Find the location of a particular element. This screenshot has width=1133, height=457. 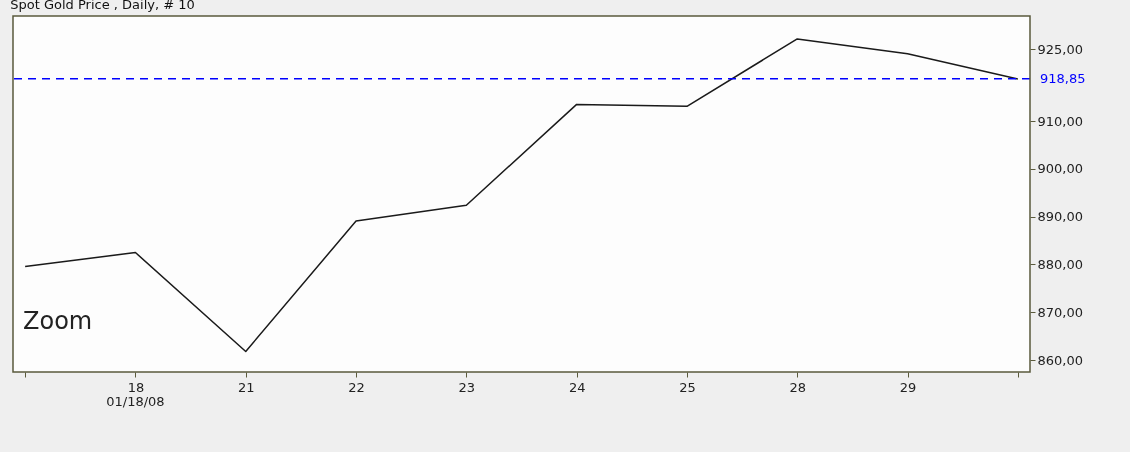

y-tick-label: 880,00 is located at coordinates (1060, 264).